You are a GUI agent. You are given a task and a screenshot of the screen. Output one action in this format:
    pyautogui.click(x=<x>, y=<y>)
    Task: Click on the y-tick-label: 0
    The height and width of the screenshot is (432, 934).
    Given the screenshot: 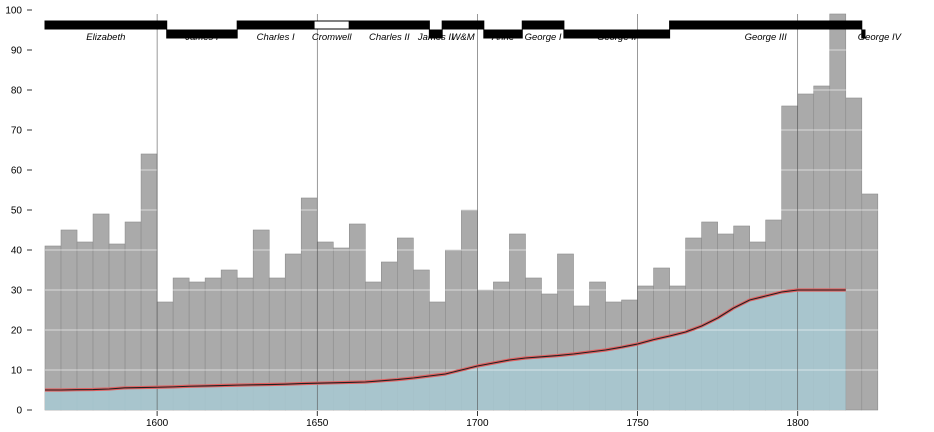 What is the action you would take?
    pyautogui.click(x=19, y=411)
    